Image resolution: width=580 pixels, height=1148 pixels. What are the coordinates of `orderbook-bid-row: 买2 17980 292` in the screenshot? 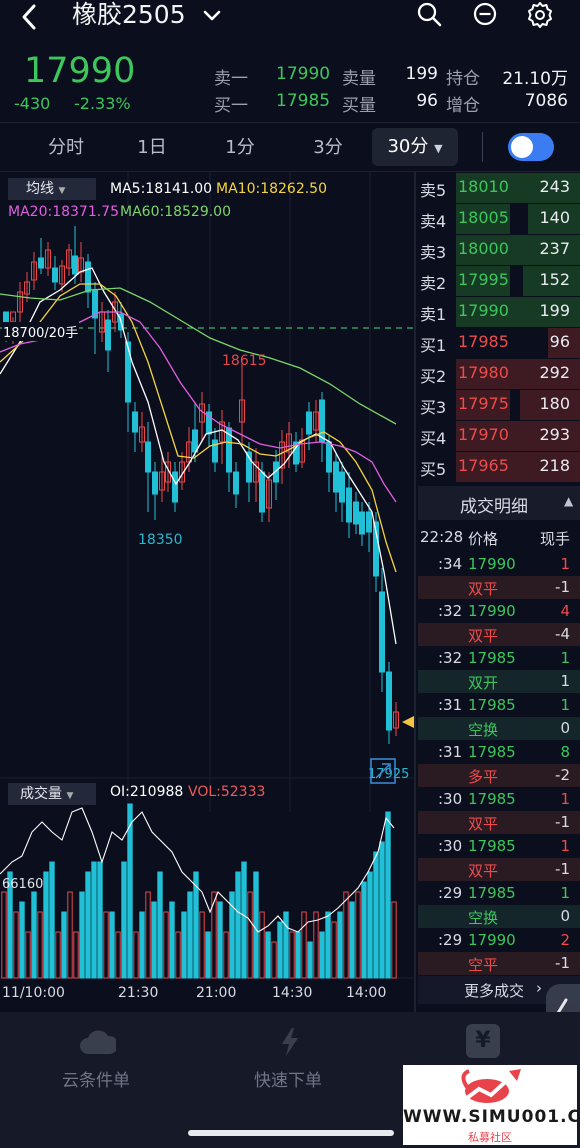 It's located at (499, 374).